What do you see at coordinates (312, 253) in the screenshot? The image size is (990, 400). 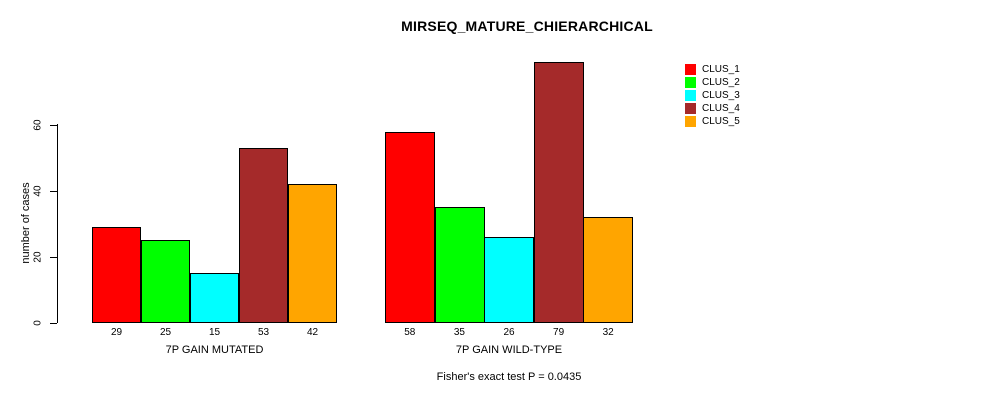 I see `bar-clus_5-group1` at bounding box center [312, 253].